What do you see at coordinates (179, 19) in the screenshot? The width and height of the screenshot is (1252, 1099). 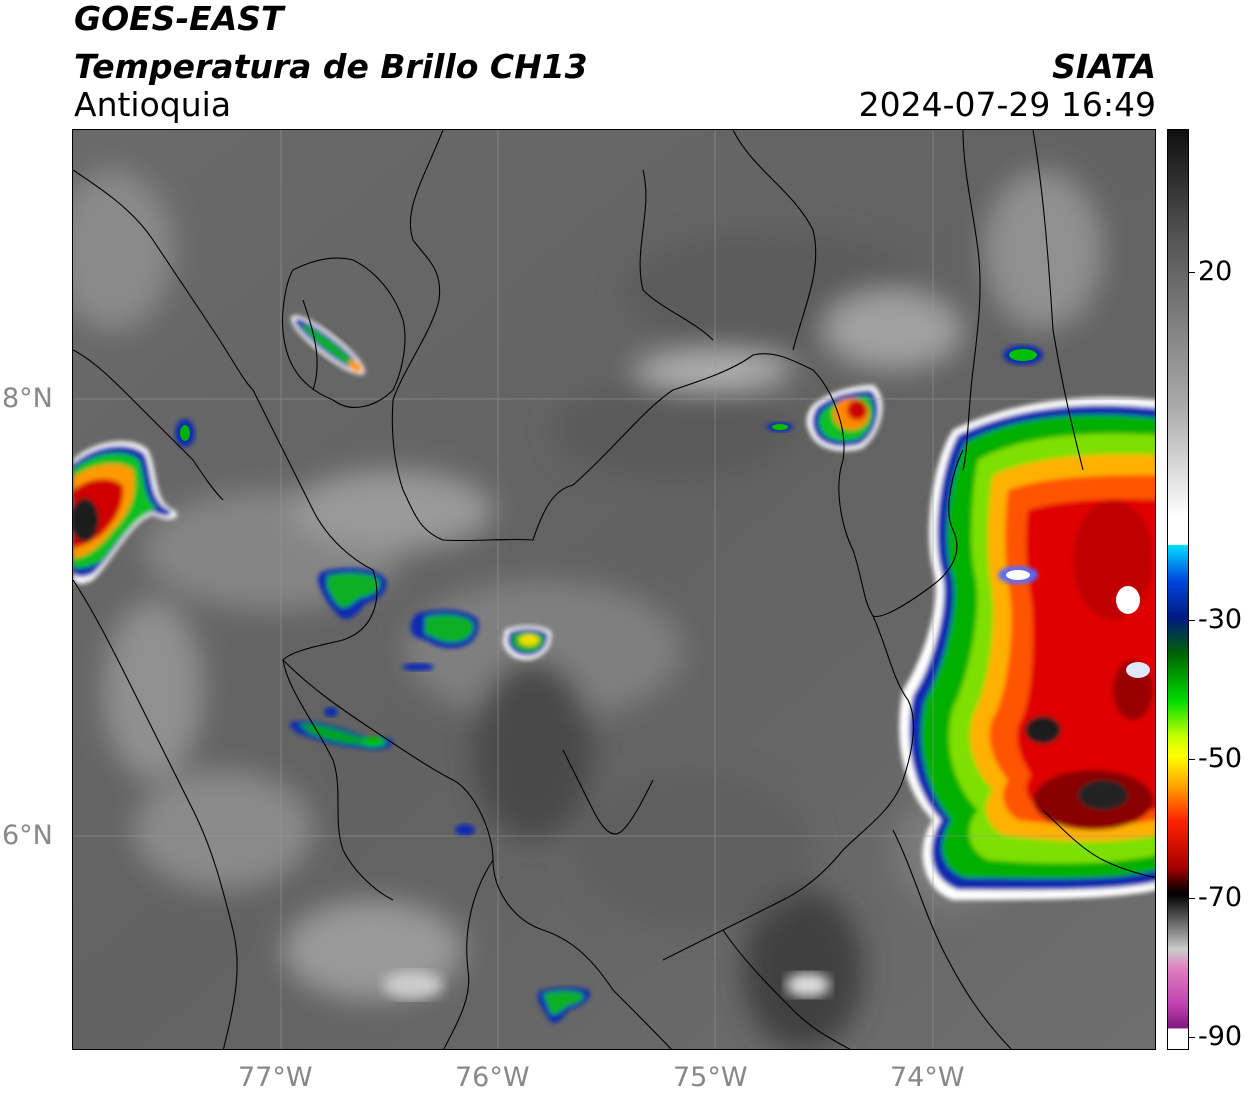 I see `satellite-title: GOES-EAST` at bounding box center [179, 19].